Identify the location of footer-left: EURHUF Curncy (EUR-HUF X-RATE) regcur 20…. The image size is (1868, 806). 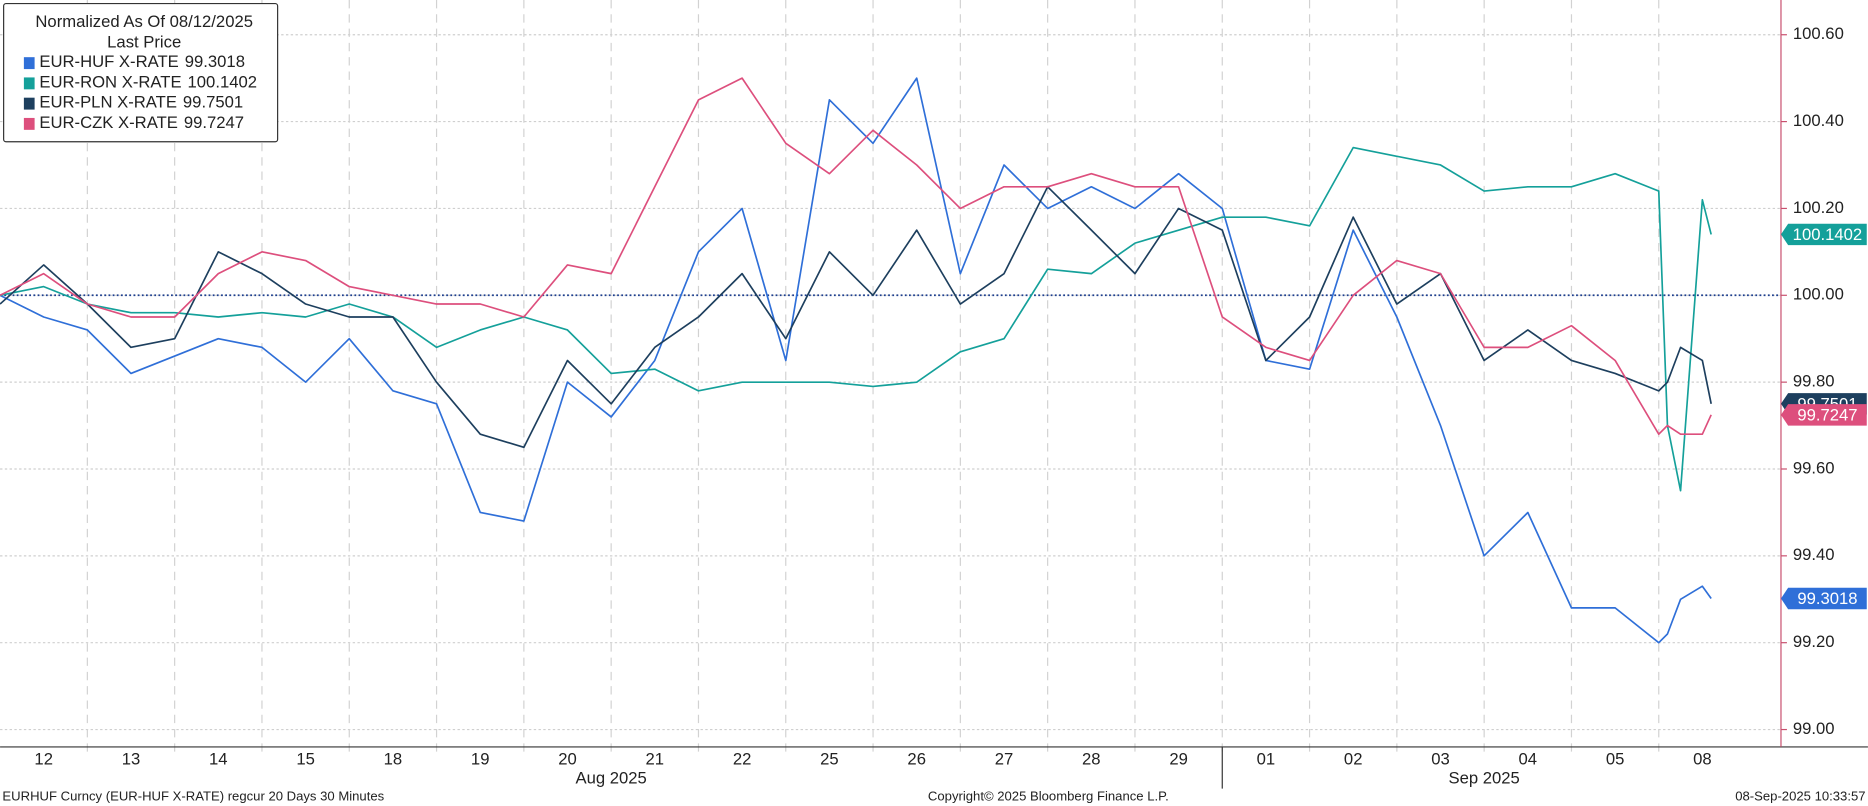
(193, 795).